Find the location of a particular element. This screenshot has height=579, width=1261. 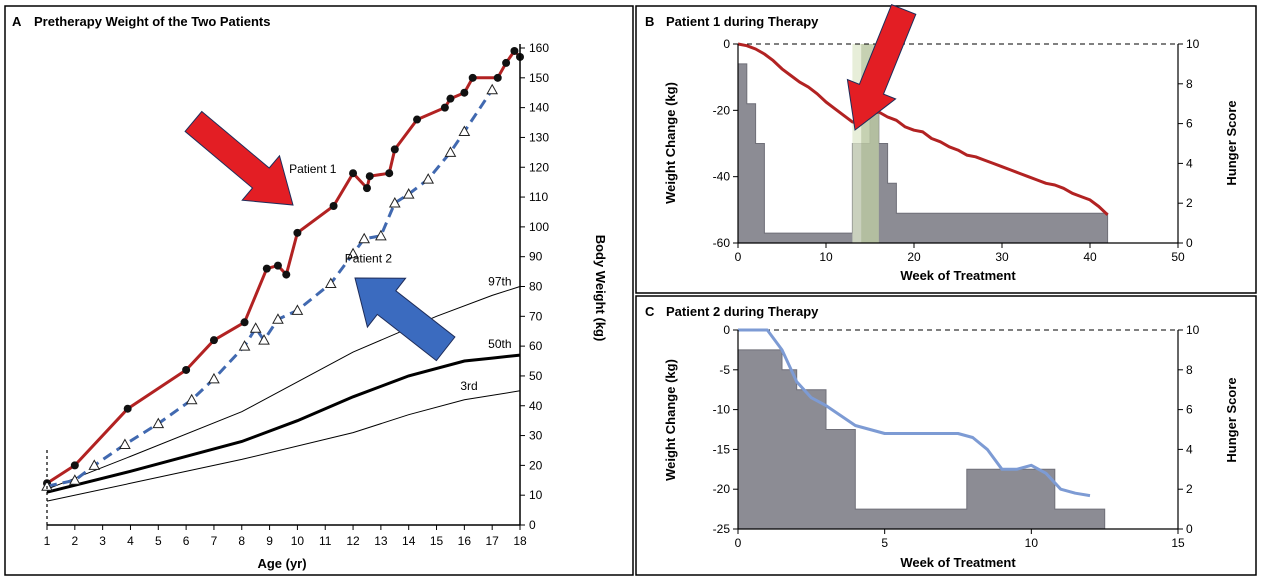

x-tick-label: 13 is located at coordinates (381, 541).